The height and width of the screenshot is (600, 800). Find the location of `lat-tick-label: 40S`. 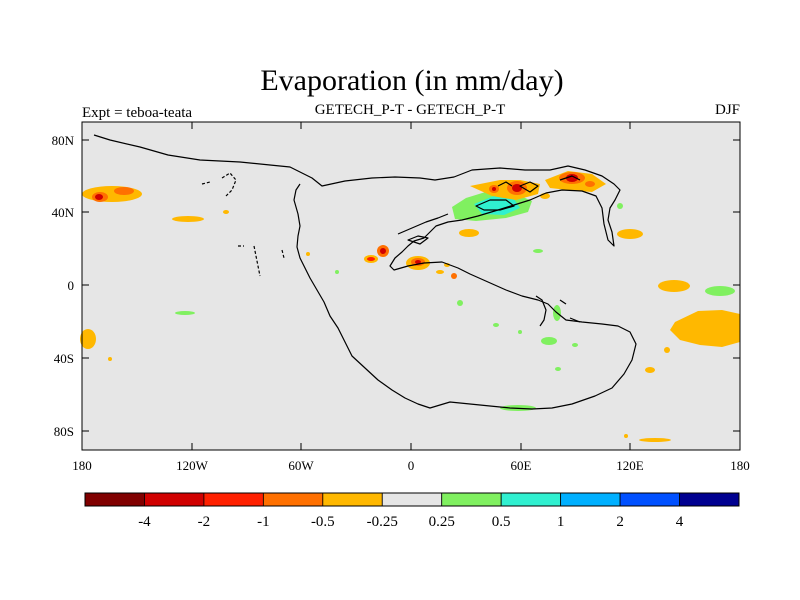

lat-tick-label: 40S is located at coordinates (64, 358).